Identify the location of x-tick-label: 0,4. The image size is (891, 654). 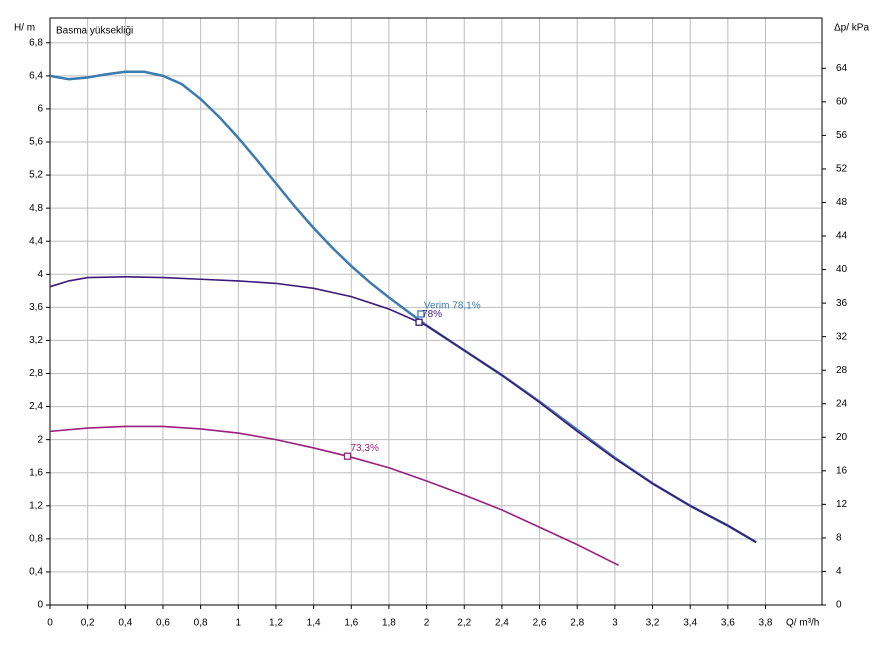
(125, 623).